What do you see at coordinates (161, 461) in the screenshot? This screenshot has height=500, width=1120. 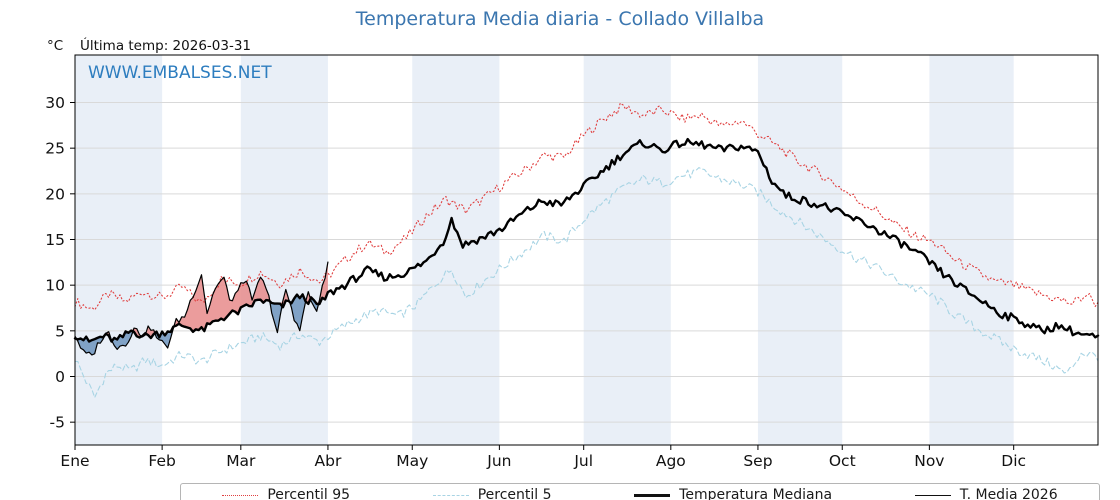 I see `svg-text: Feb` at bounding box center [161, 461].